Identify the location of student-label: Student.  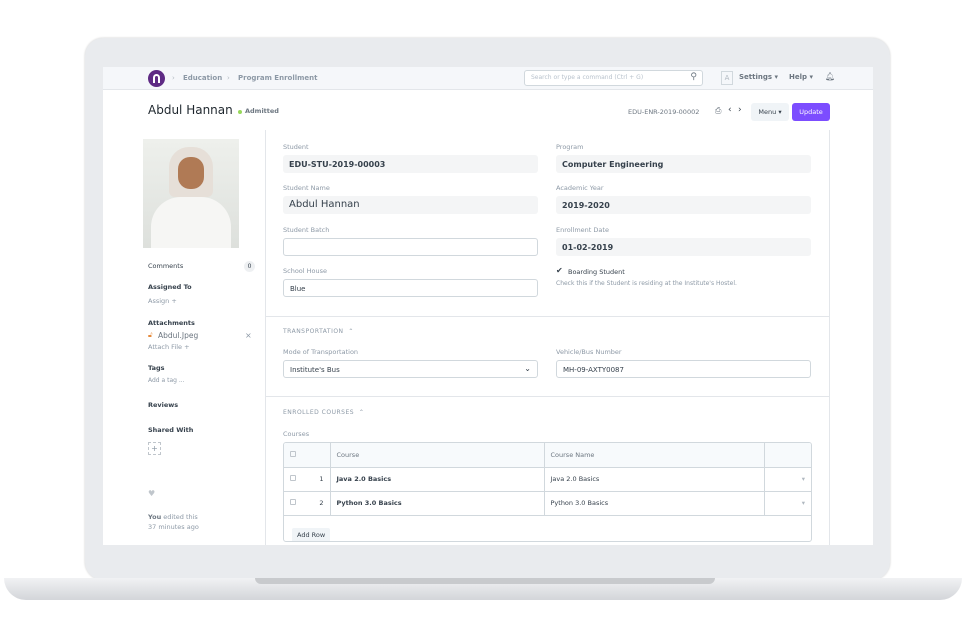
(296, 147).